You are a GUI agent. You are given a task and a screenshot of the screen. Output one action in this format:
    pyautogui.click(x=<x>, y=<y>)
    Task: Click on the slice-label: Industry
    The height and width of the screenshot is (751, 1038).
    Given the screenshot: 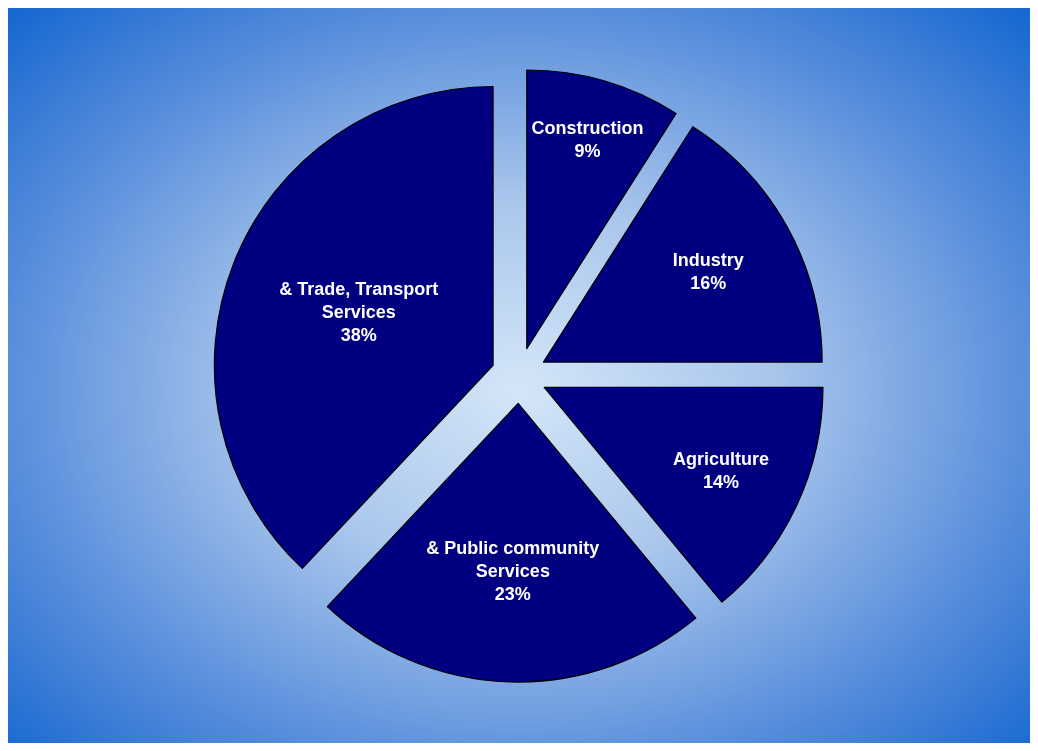 What is the action you would take?
    pyautogui.click(x=708, y=259)
    